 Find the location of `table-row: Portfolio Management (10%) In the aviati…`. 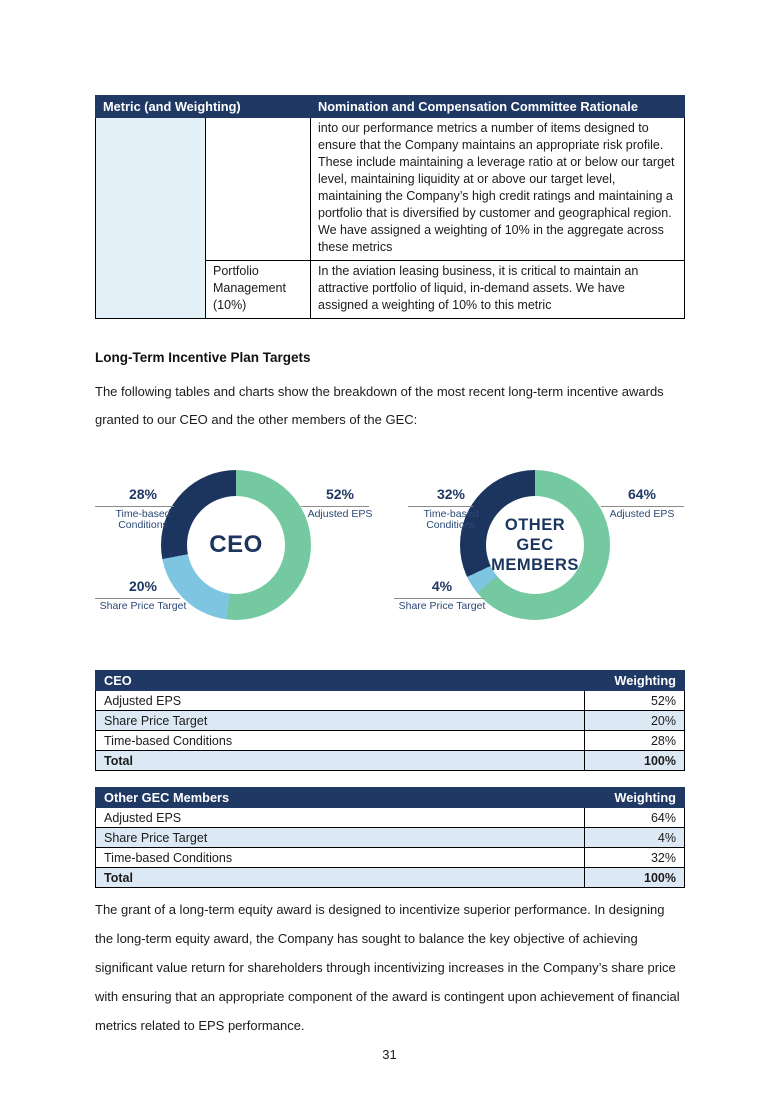

table-row: Portfolio Management (10%) In the aviati… is located at coordinates (390, 289).